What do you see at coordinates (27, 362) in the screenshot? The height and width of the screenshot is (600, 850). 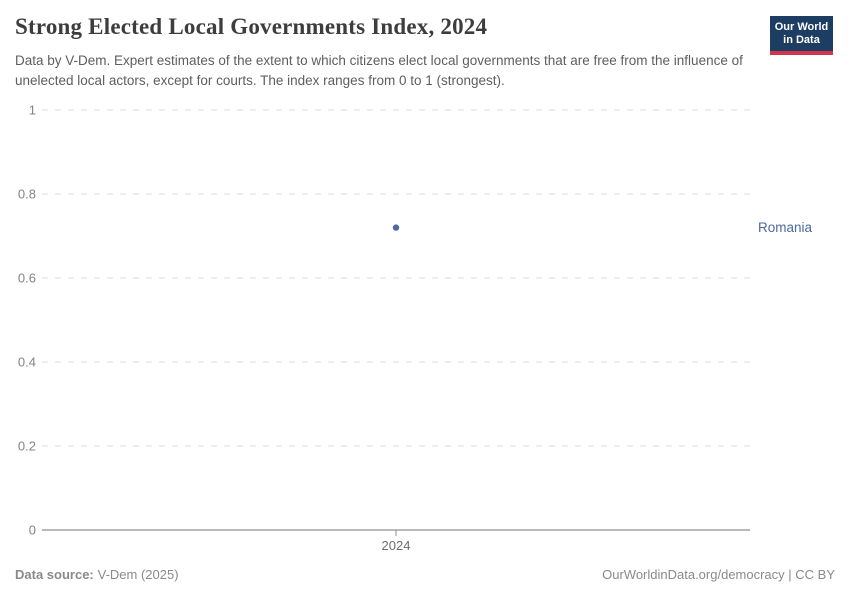 I see `y-tick-label: 0.4` at bounding box center [27, 362].